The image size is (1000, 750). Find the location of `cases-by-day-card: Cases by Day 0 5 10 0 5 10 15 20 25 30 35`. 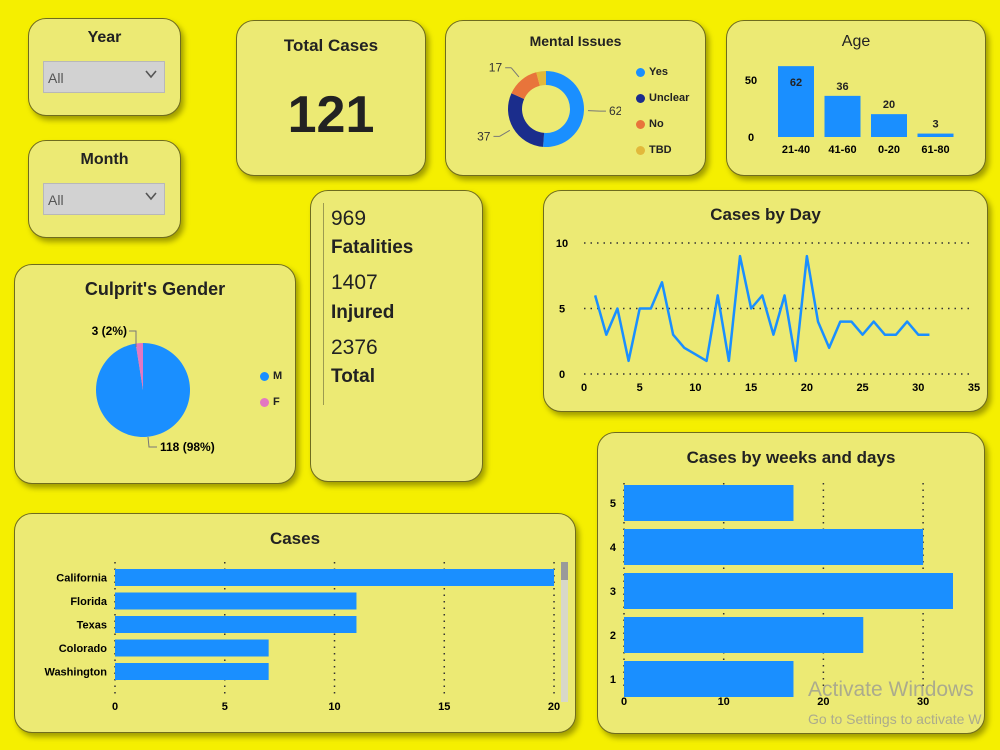

cases-by-day-card: Cases by Day 0 5 10 0 5 10 15 20 25 30 35 is located at coordinates (765, 301).